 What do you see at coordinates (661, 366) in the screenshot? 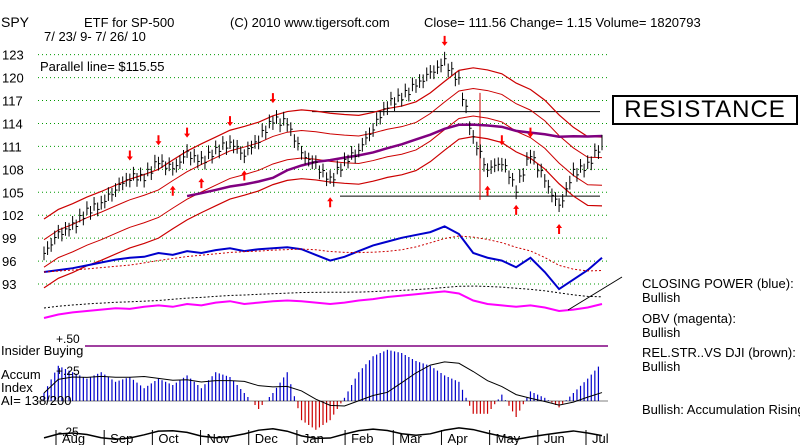
I see `relstr-state: Bullish` at bounding box center [661, 366].